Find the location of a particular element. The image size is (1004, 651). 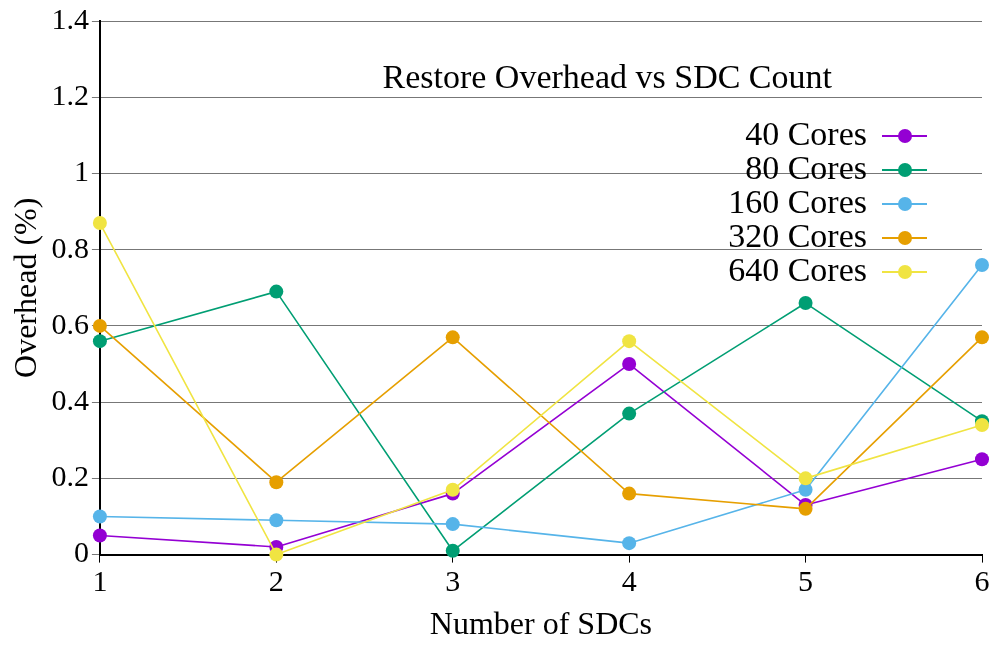

y-axis-title: Overhead (%) is located at coordinates (24, 287).